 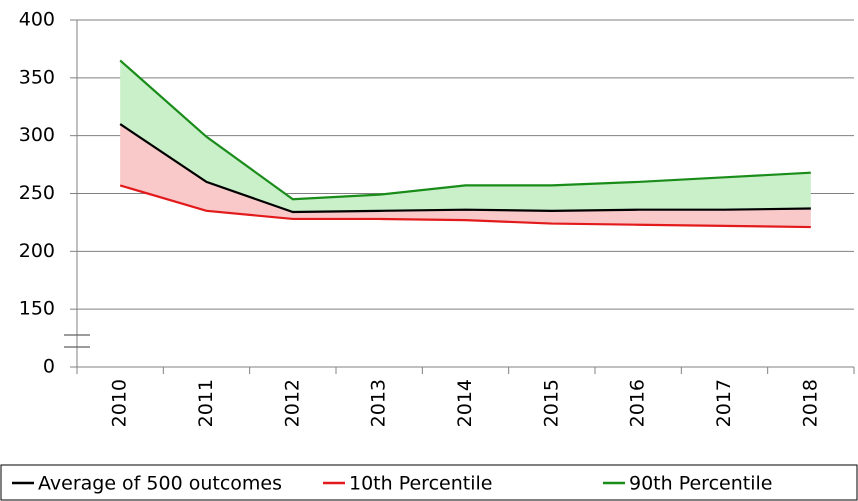 What do you see at coordinates (37, 20) in the screenshot?
I see `y-tick-label: 400` at bounding box center [37, 20].